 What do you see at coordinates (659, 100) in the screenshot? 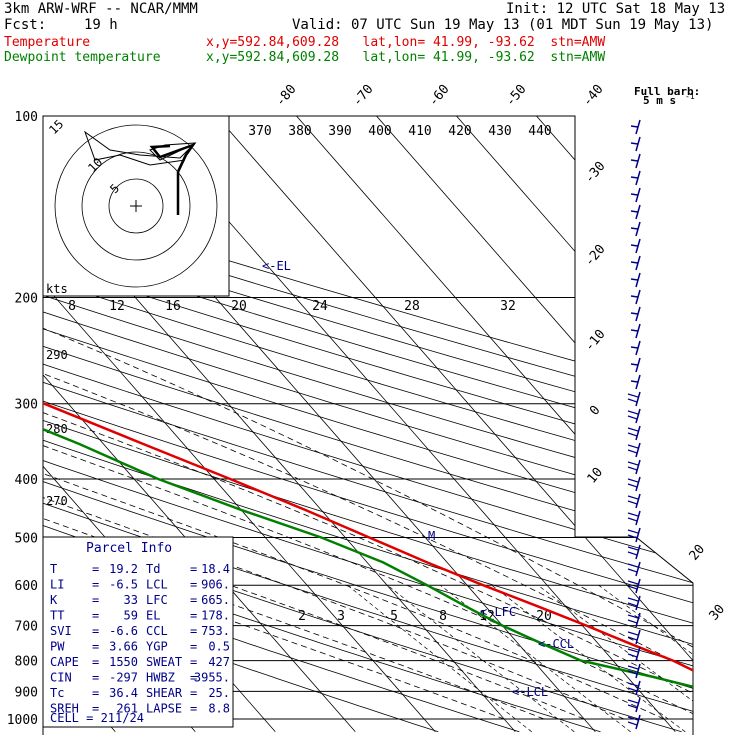
I see `wind-scale-value: 5 m s` at bounding box center [659, 100].